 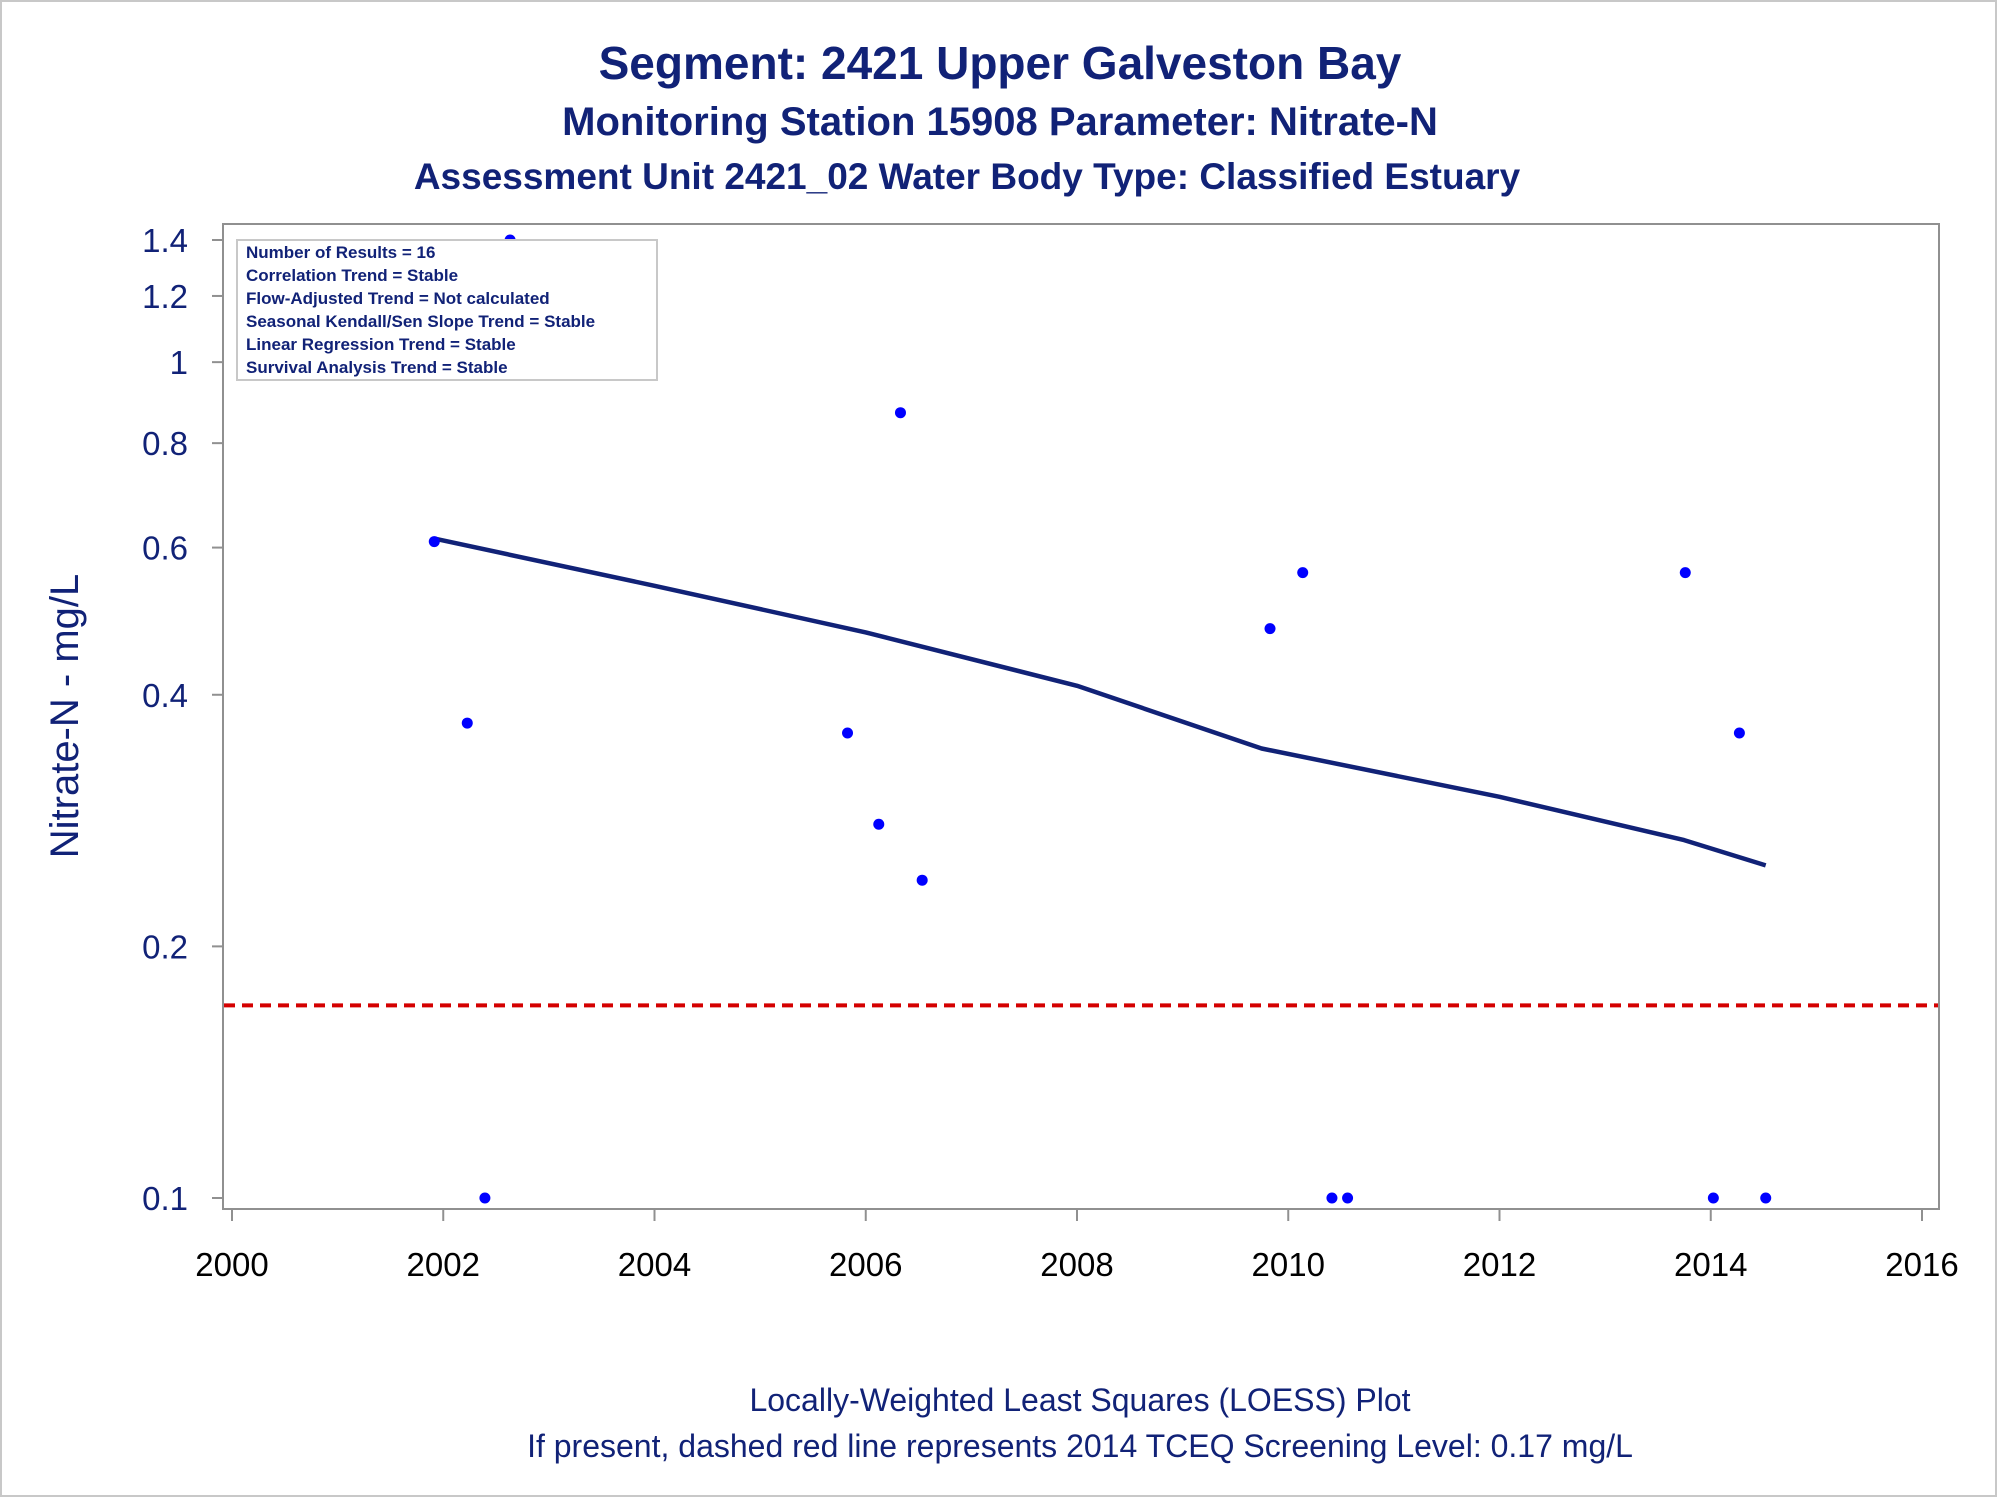 What do you see at coordinates (443, 1264) in the screenshot?
I see `x-tick-label-2002: 2002` at bounding box center [443, 1264].